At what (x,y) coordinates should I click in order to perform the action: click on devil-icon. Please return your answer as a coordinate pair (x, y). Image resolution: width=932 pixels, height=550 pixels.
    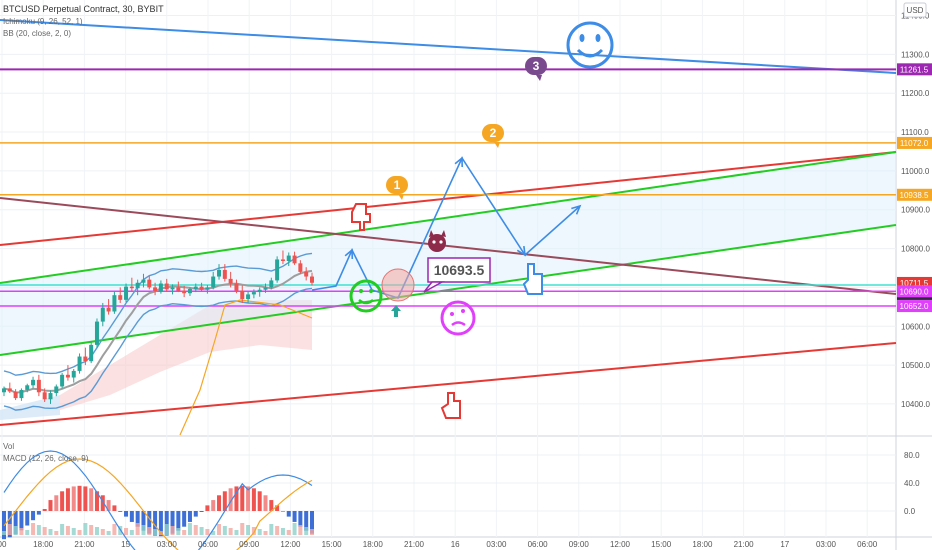
    Looking at the image, I should click on (437, 241).